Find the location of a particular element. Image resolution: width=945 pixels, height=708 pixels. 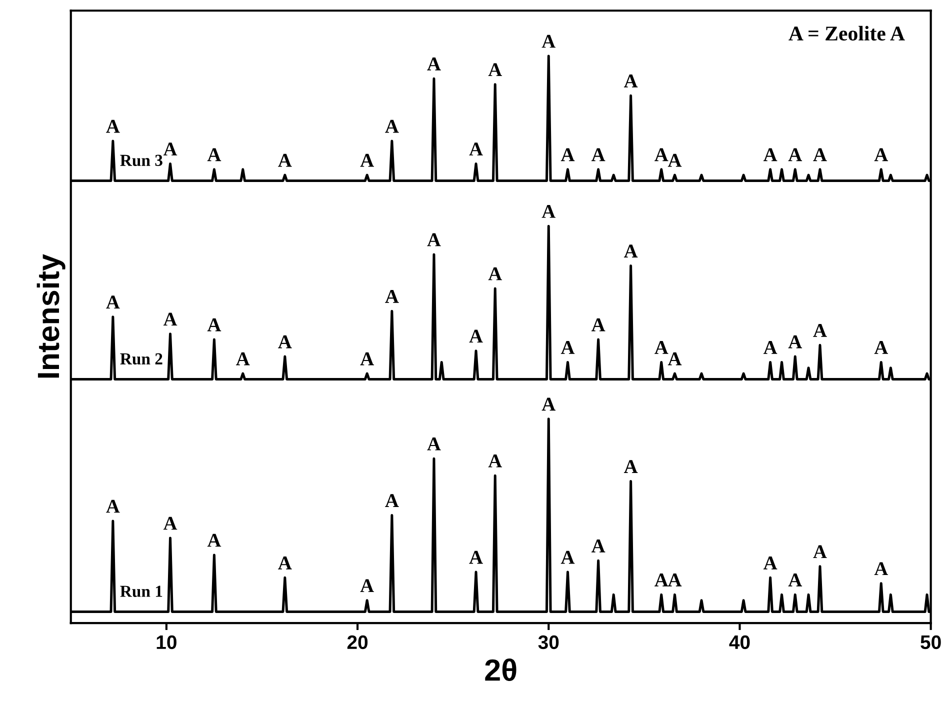

x-tick-label: 50 is located at coordinates (930, 642).